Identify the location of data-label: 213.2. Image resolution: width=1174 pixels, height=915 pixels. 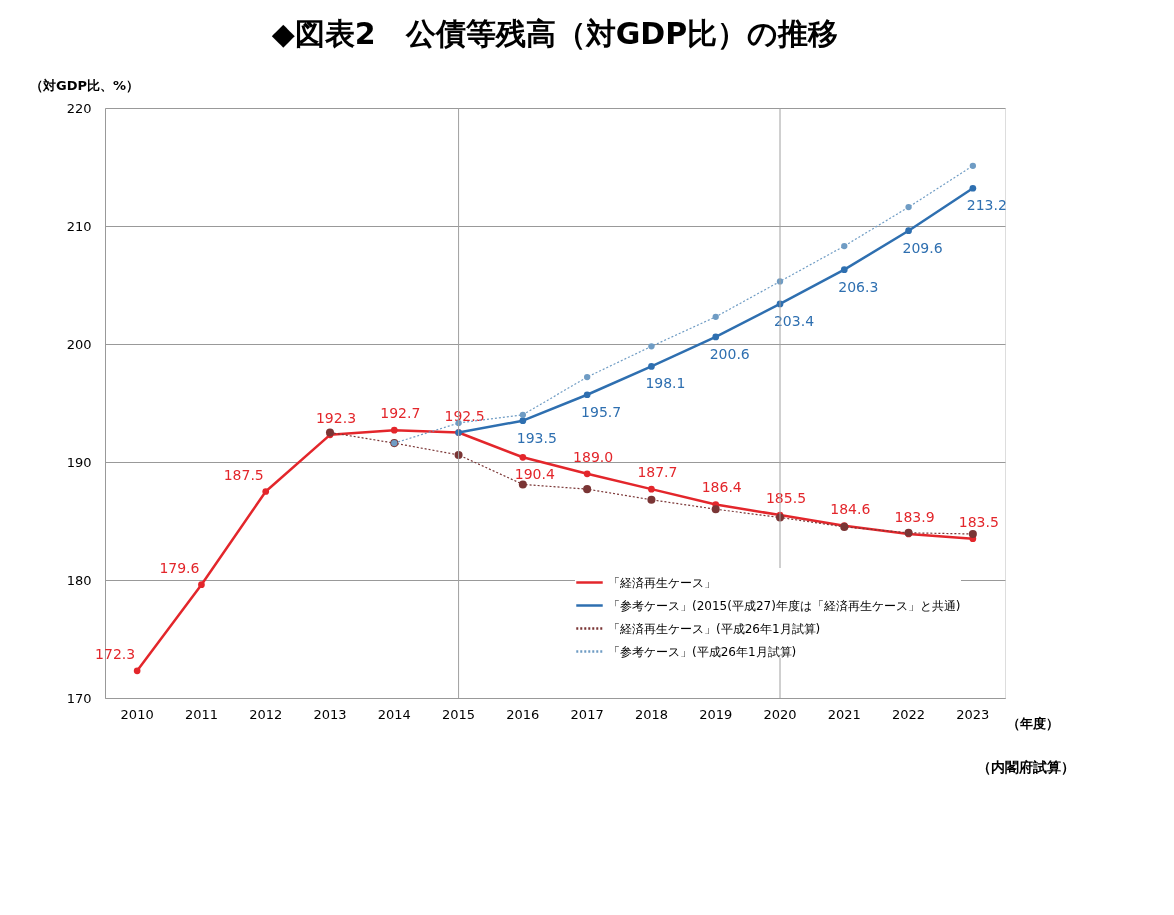
(986, 205).